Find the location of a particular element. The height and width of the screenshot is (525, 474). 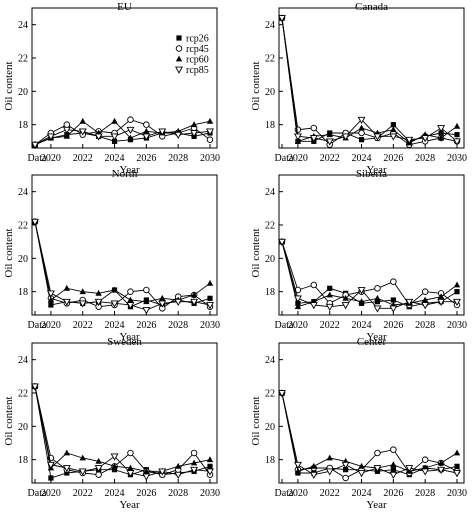

series-rcp26 is located at coordinates (369, 434).